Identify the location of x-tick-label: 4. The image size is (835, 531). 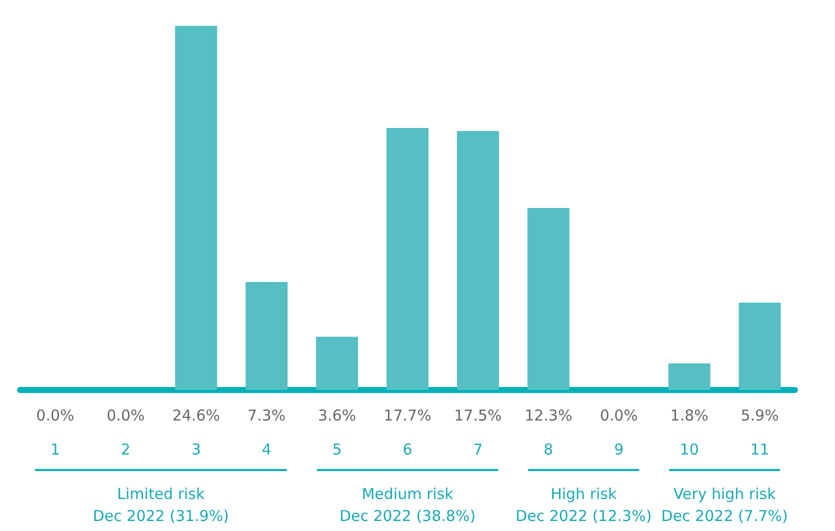
(267, 449).